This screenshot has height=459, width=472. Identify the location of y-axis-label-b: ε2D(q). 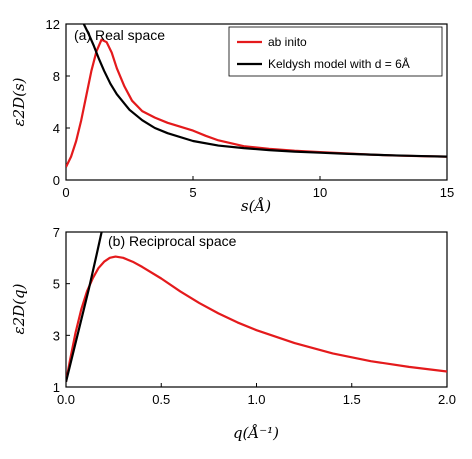
(19, 308).